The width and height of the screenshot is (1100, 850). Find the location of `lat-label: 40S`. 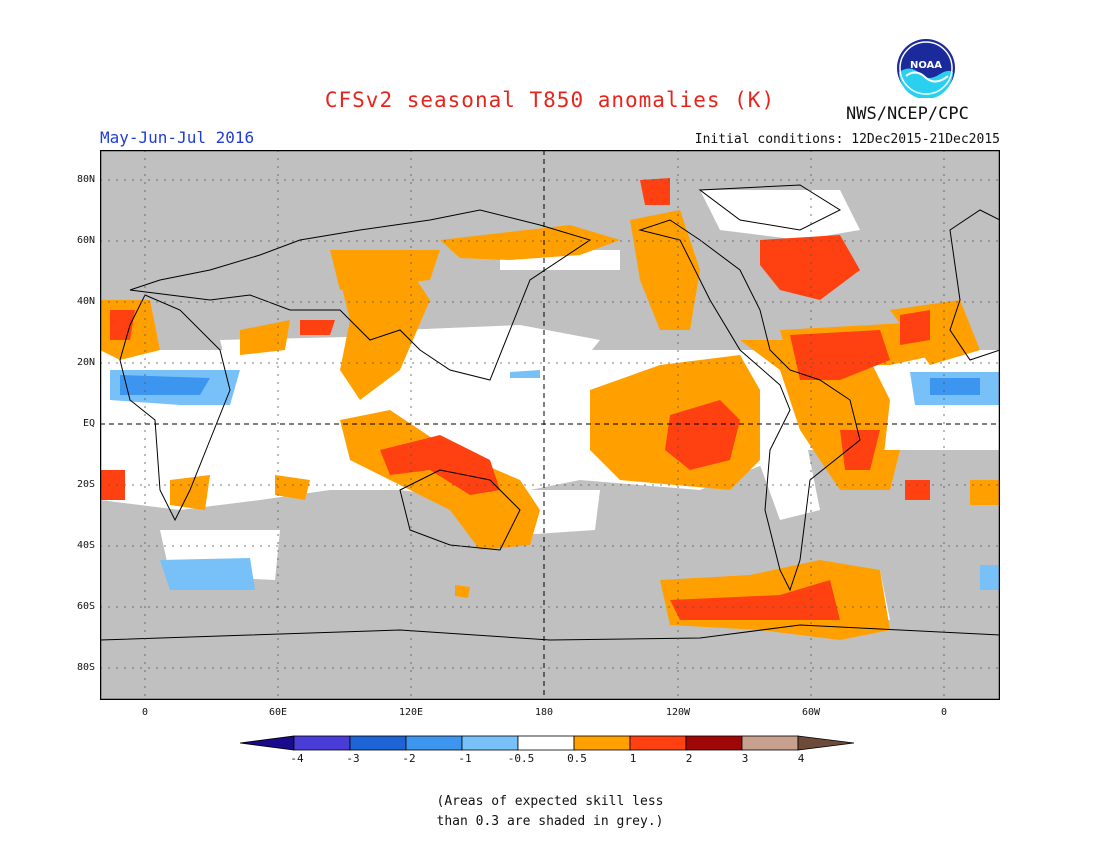

lat-label: 40S is located at coordinates (85, 545).